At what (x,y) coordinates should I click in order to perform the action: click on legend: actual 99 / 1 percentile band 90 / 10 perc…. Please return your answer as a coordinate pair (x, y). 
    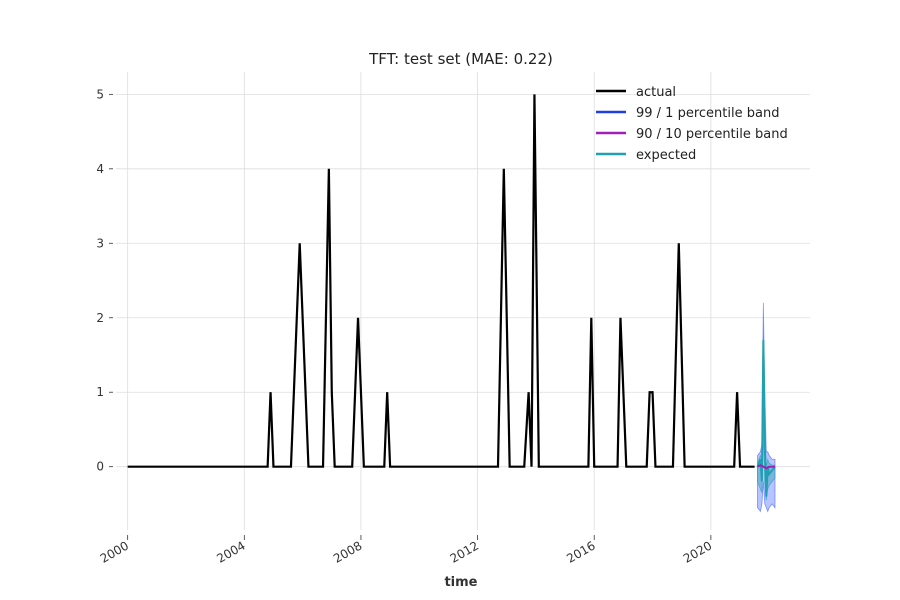
    Looking at the image, I should click on (692, 124).